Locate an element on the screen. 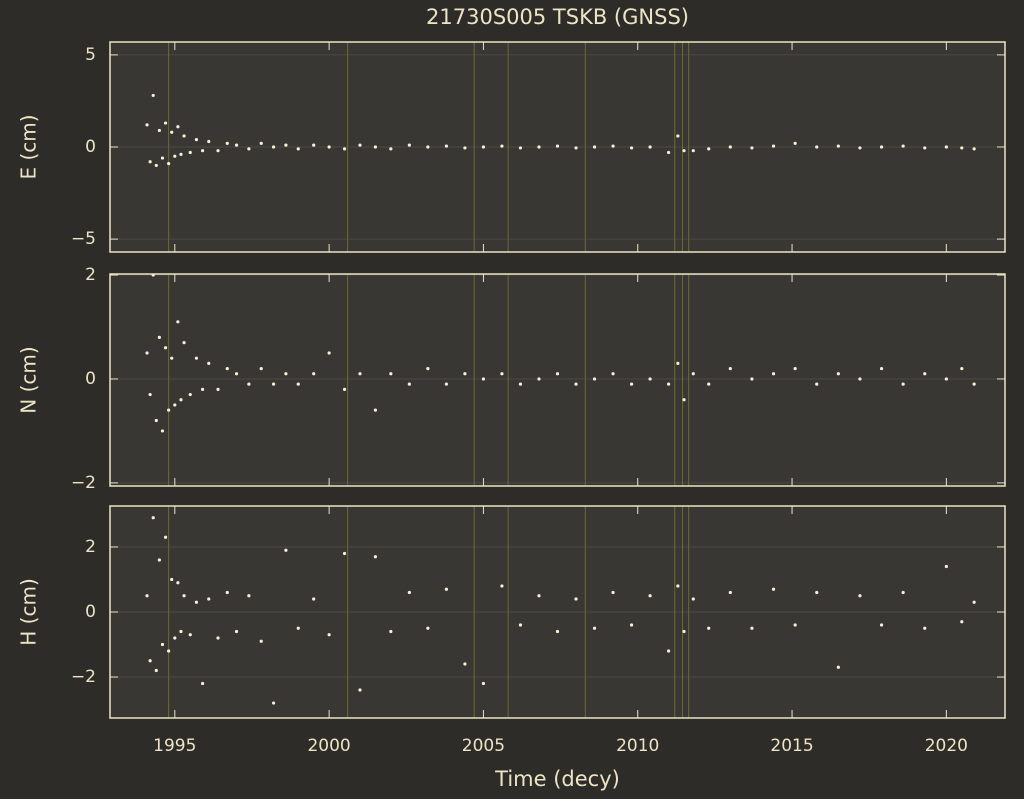 The image size is (1024, 799). y-axis-label: E (cm) is located at coordinates (29, 146).